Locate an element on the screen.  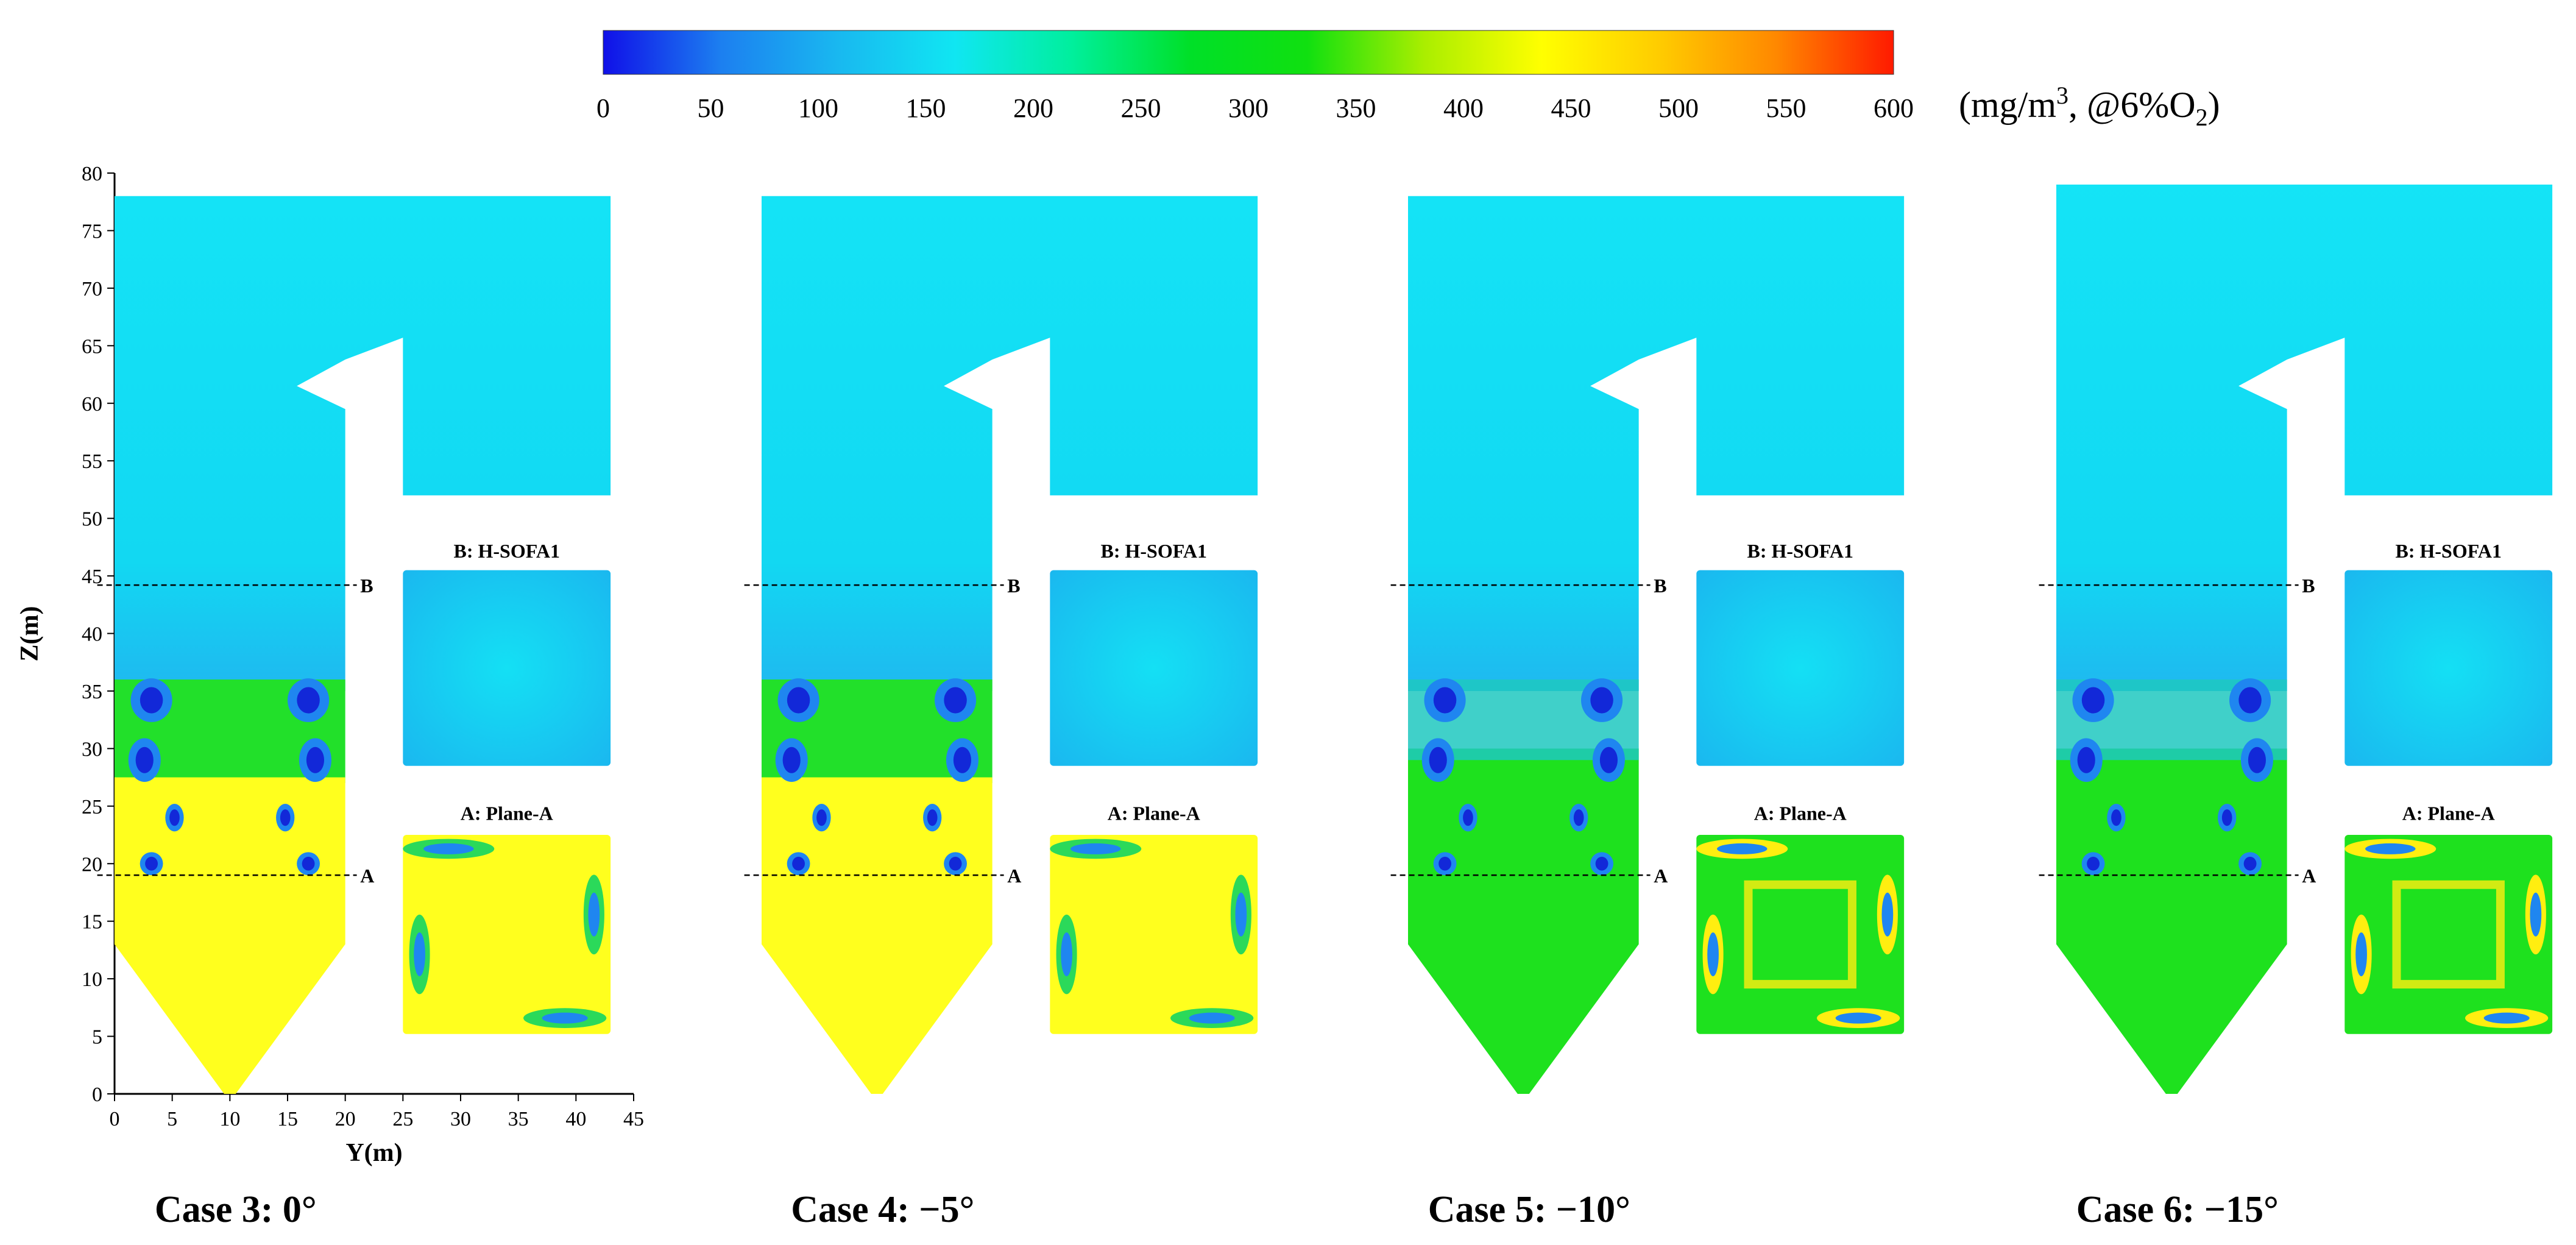
z-tick-label: 50 is located at coordinates (92, 519).